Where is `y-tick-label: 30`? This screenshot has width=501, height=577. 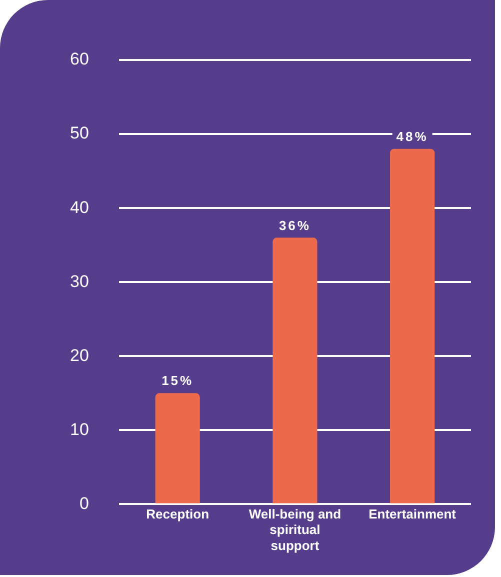
y-tick-label: 30 is located at coordinates (79, 281).